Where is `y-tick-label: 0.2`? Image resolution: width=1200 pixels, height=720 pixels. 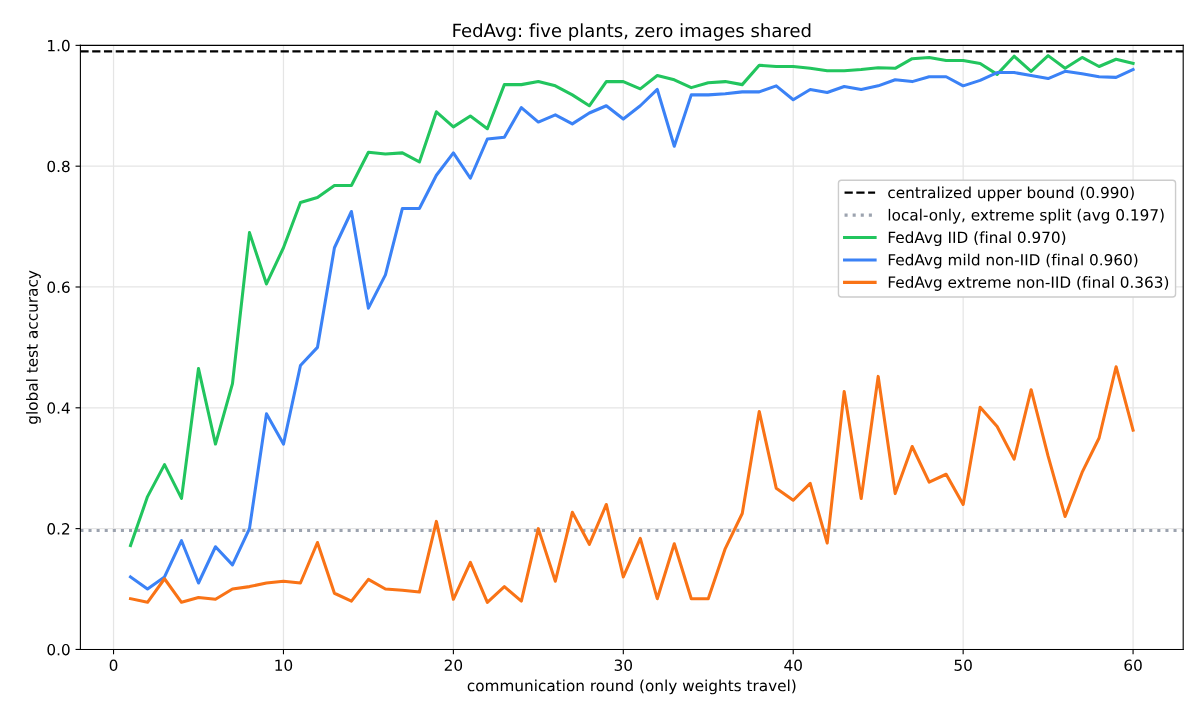 y-tick-label: 0.2 is located at coordinates (58, 529).